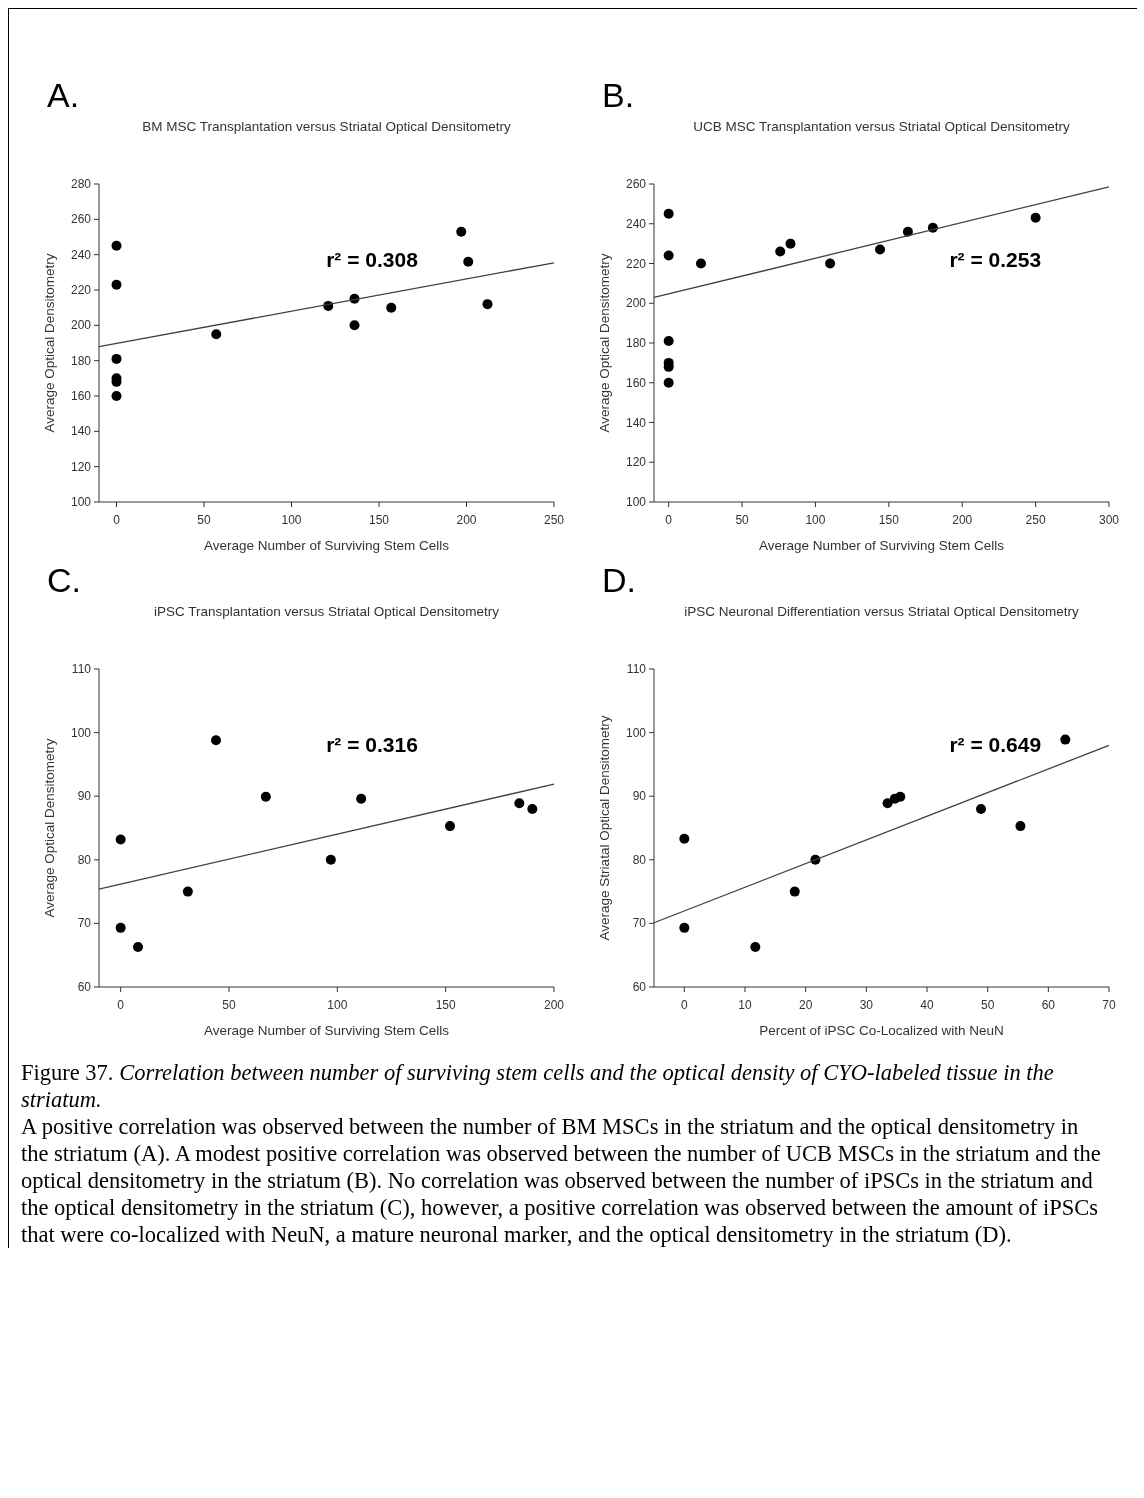  I want to click on chart-title: UCB MSC Transplantation versus Striatal Optical Densitometry, so click(882, 126).